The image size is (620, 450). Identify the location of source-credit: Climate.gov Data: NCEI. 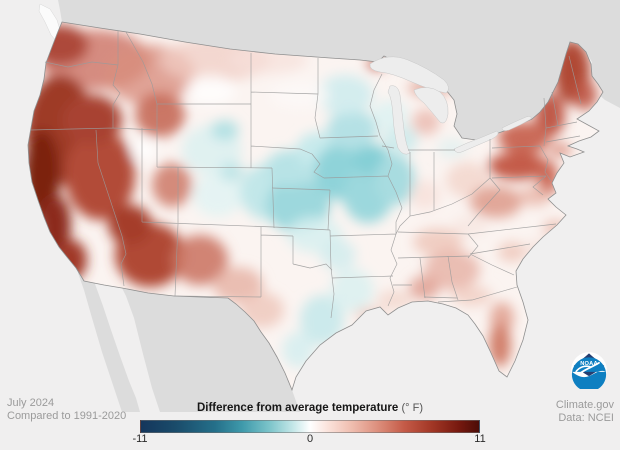
(585, 411).